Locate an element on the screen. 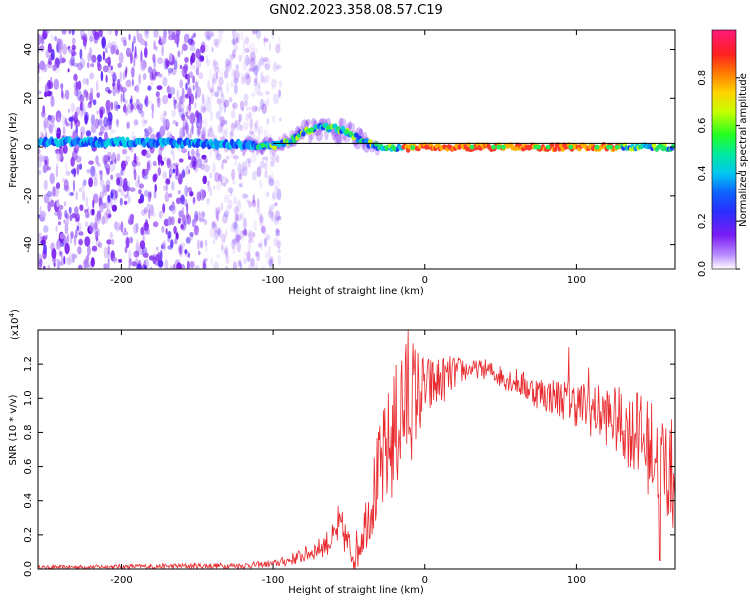 Image resolution: width=750 pixels, height=600 pixels. snr-scale-exponent: 4 is located at coordinates (12, 314).